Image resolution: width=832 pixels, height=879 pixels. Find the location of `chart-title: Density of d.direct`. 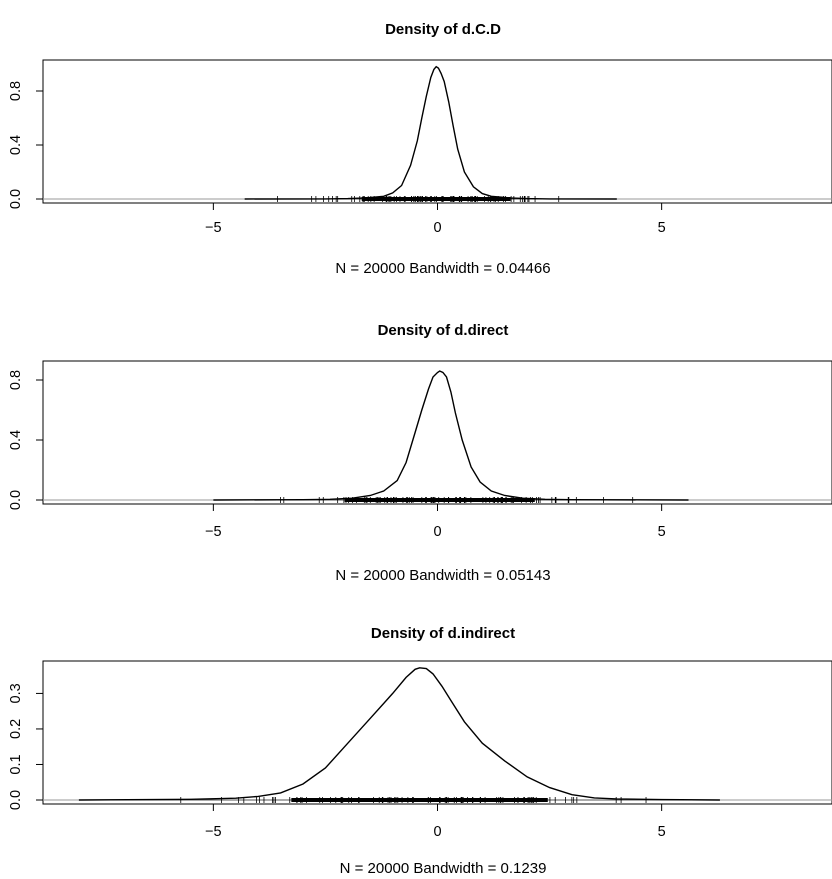

chart-title: Density of d.direct is located at coordinates (443, 330).